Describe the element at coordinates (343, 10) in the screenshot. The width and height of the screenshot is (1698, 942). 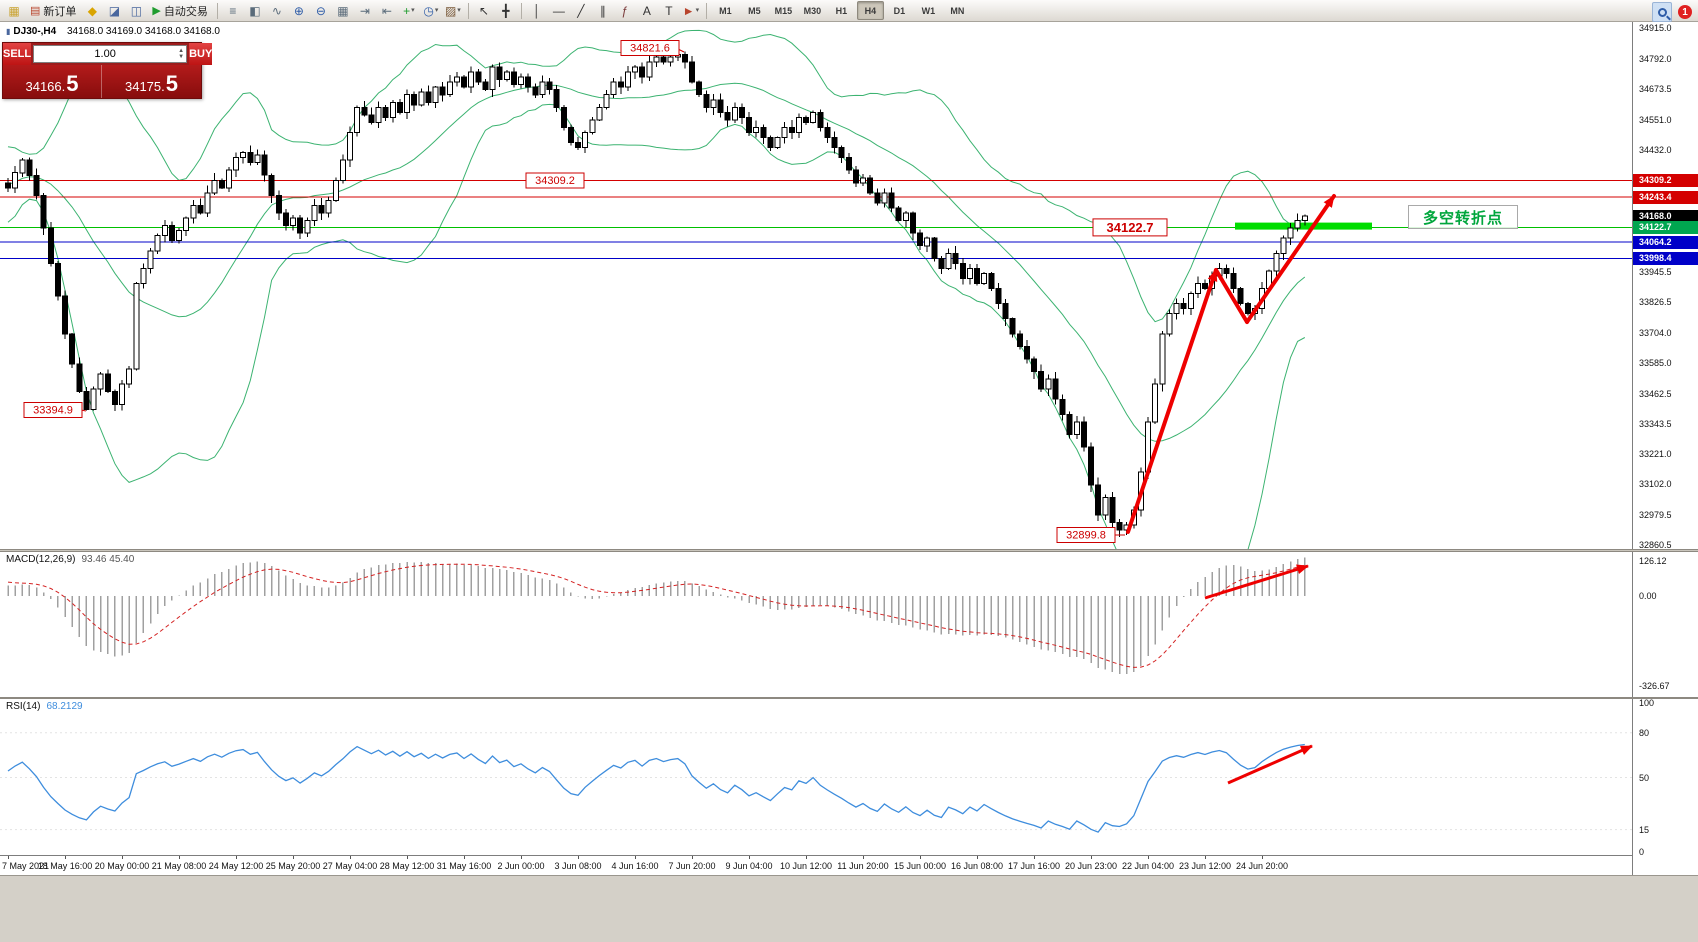
I see `tile-windows-icon: ▦` at that location.